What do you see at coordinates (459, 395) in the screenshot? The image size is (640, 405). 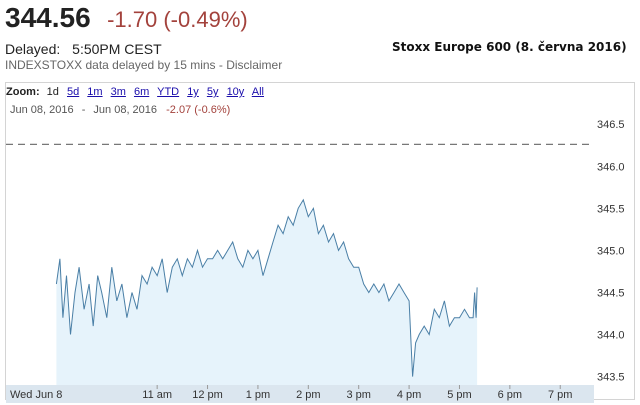 I see `x-tick-label: 5 pm` at bounding box center [459, 395].